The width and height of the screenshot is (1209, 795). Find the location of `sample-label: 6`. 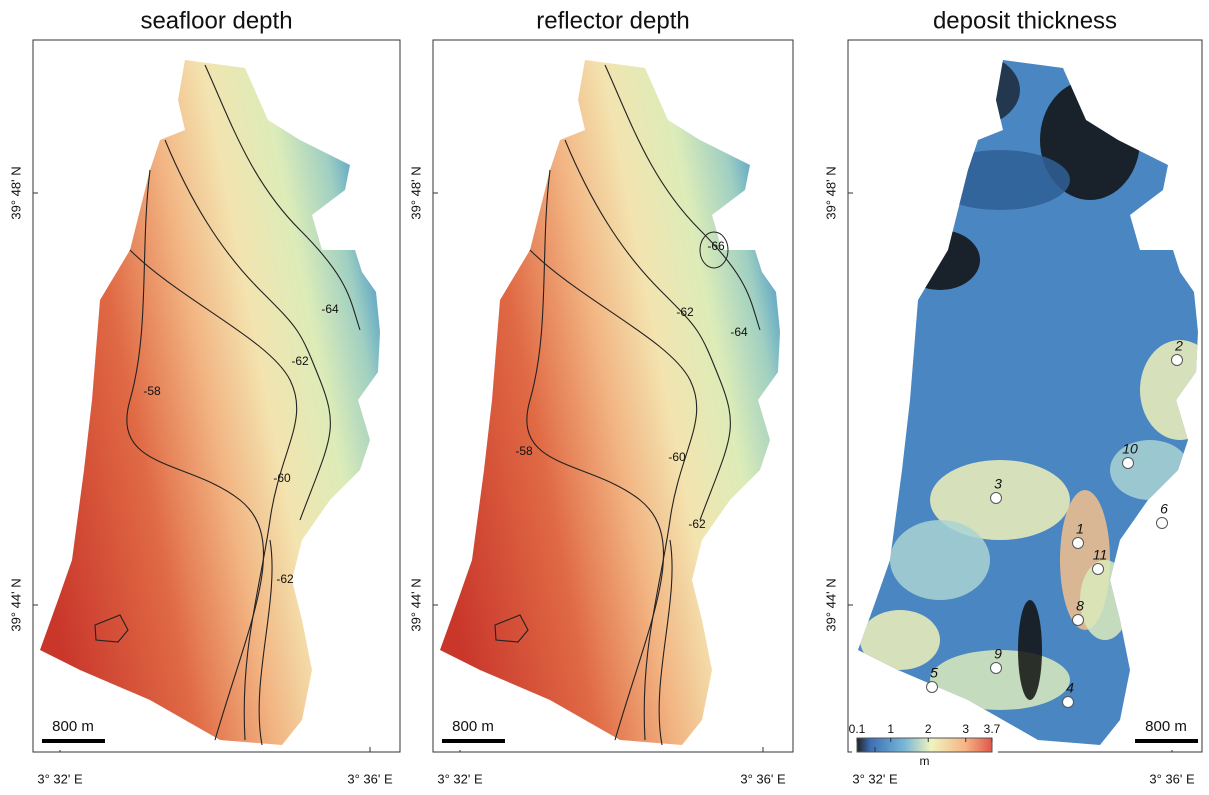

sample-label: 6 is located at coordinates (1164, 509).